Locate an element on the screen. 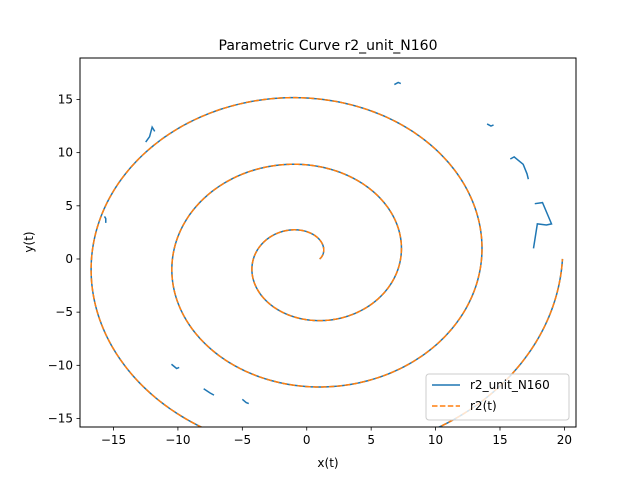 The width and height of the screenshot is (640, 480). y-tick-label: 5 is located at coordinates (69, 206).